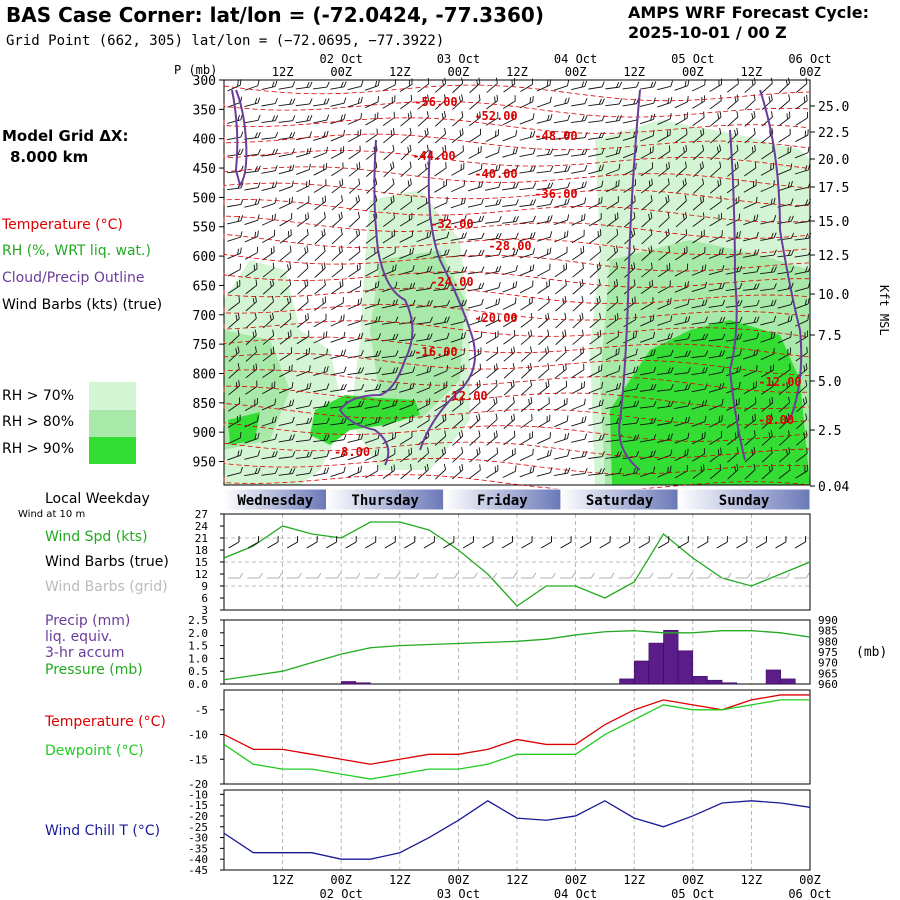 This screenshot has height=900, width=900. I want to click on legend-rh: RH (%, WRT liq. wat.), so click(76, 251).